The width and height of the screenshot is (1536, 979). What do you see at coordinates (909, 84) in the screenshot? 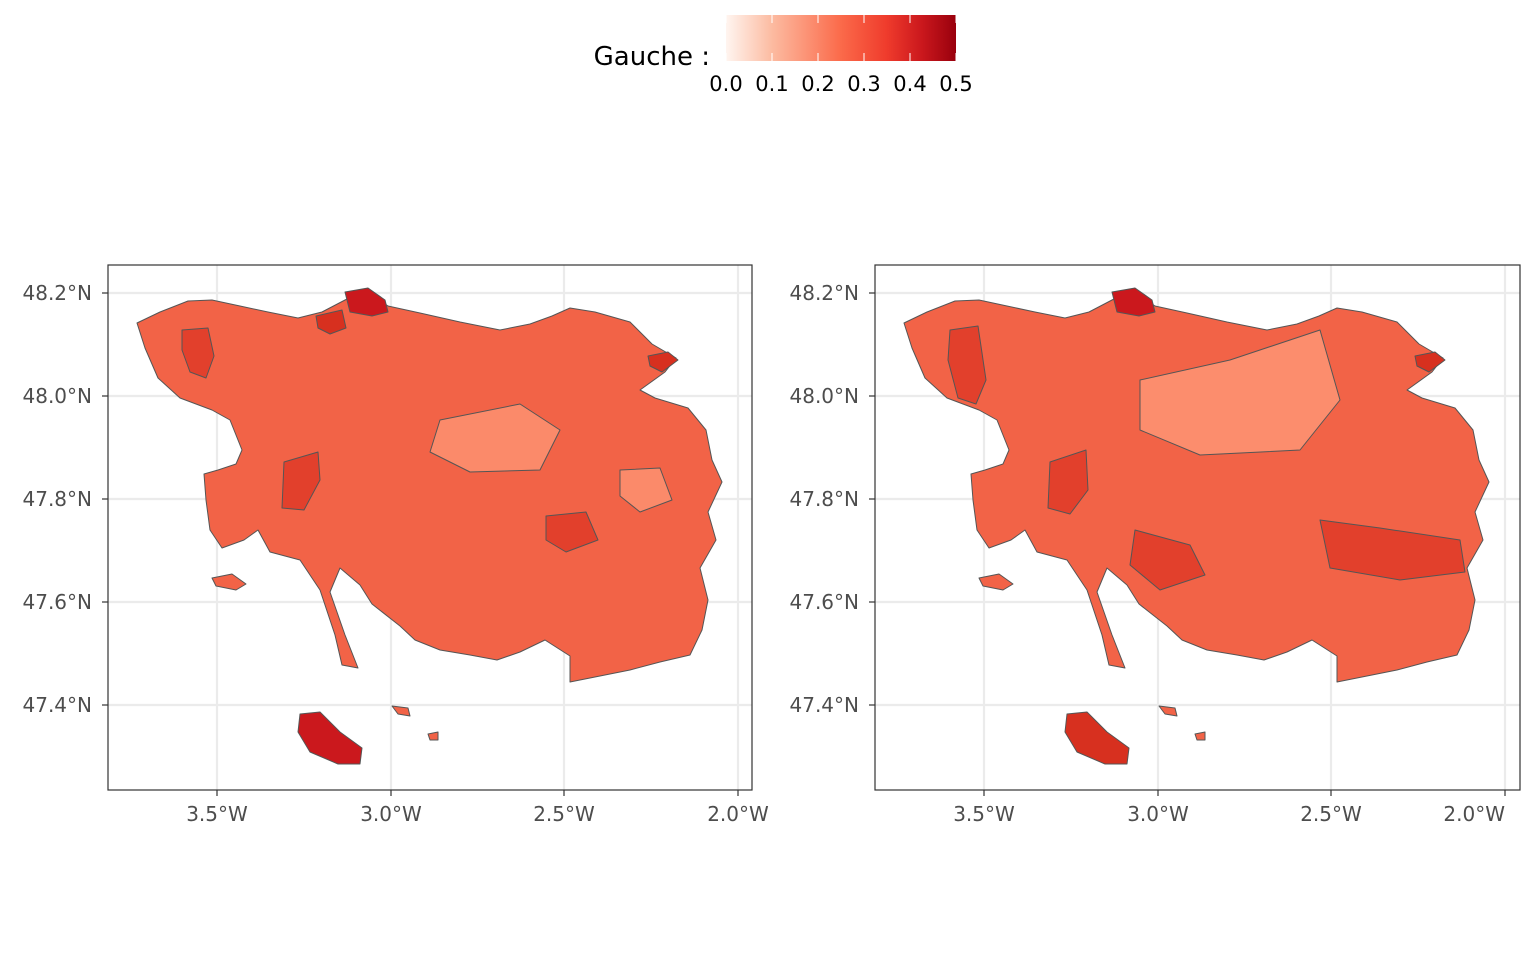
I see `legend-tick-label: 0.4` at bounding box center [909, 84].